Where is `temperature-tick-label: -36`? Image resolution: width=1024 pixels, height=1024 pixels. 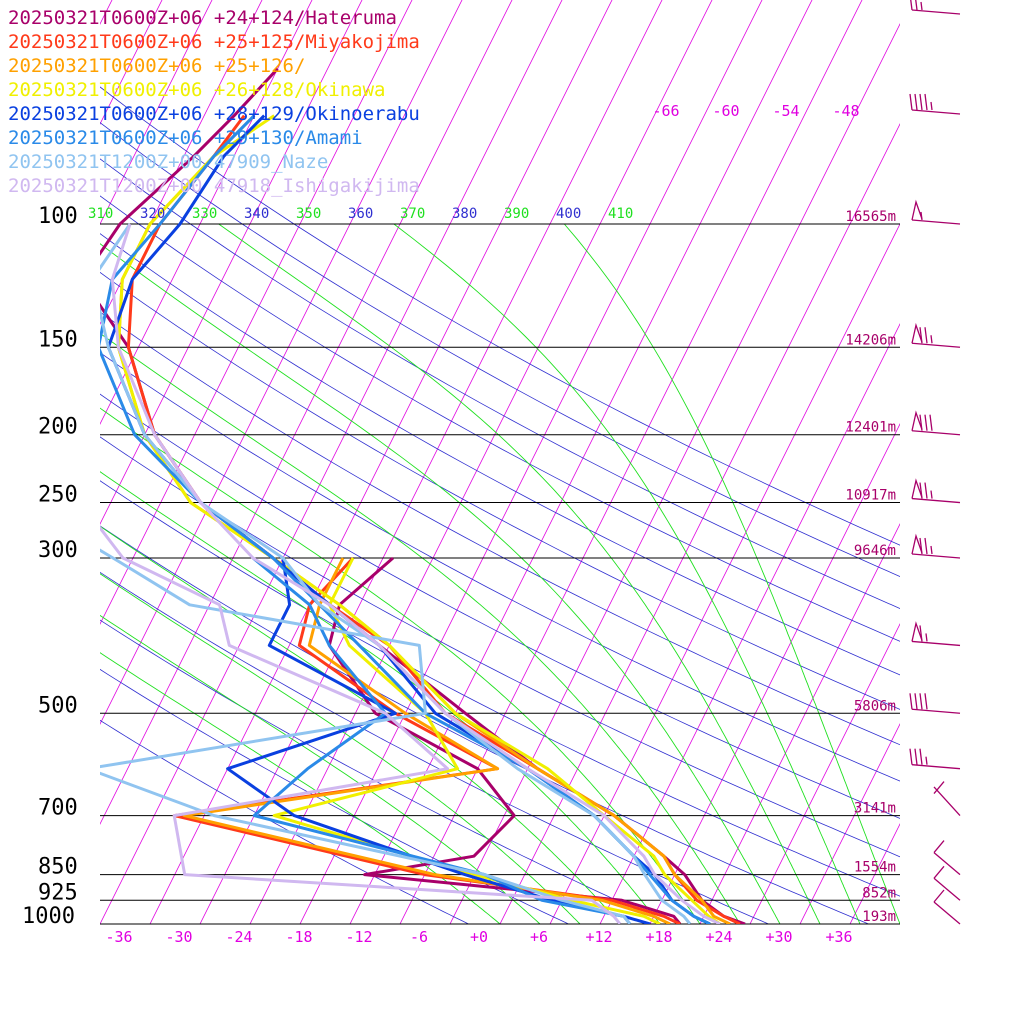
temperature-tick-label: -36 is located at coordinates (118, 937).